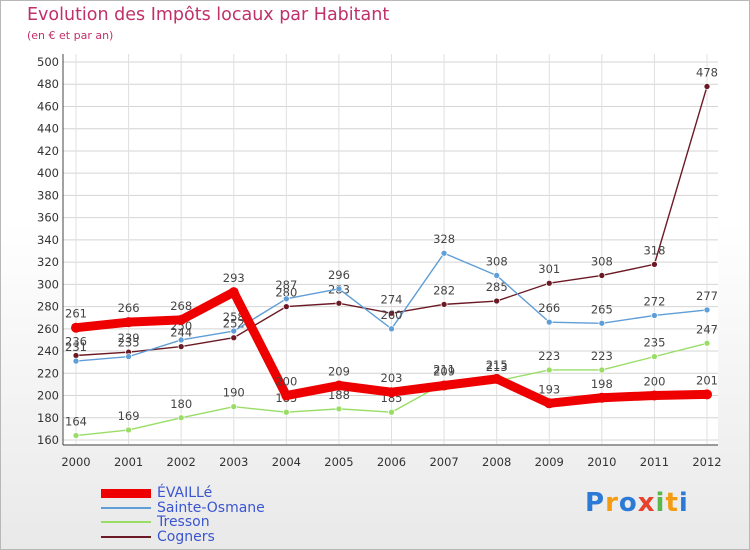 Image resolution: width=750 pixels, height=550 pixels. What do you see at coordinates (76, 342) in the screenshot?
I see `data-label-cogners: 236` at bounding box center [76, 342].